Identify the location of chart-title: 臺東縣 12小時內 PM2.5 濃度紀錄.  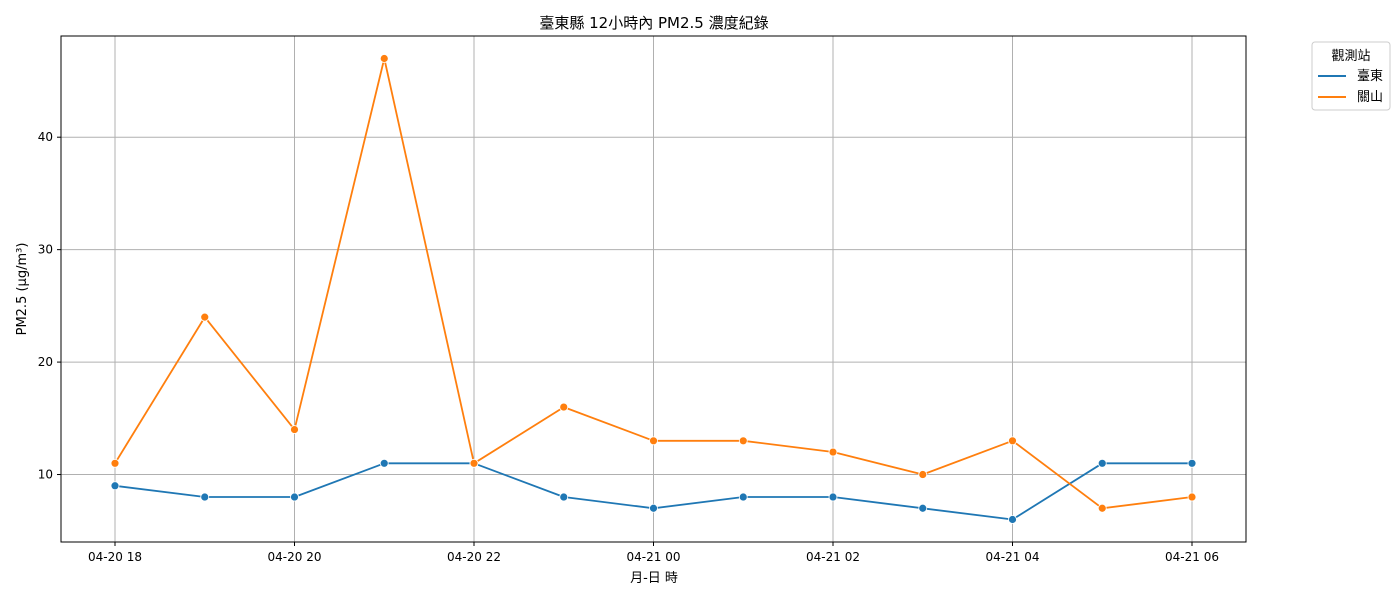
(653, 23).